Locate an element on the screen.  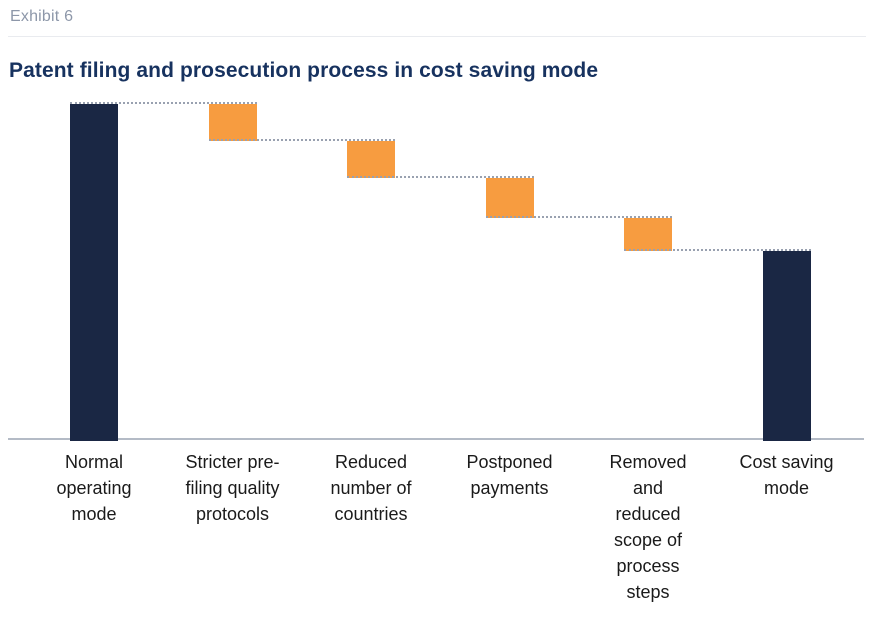
header-divider is located at coordinates (437, 36).